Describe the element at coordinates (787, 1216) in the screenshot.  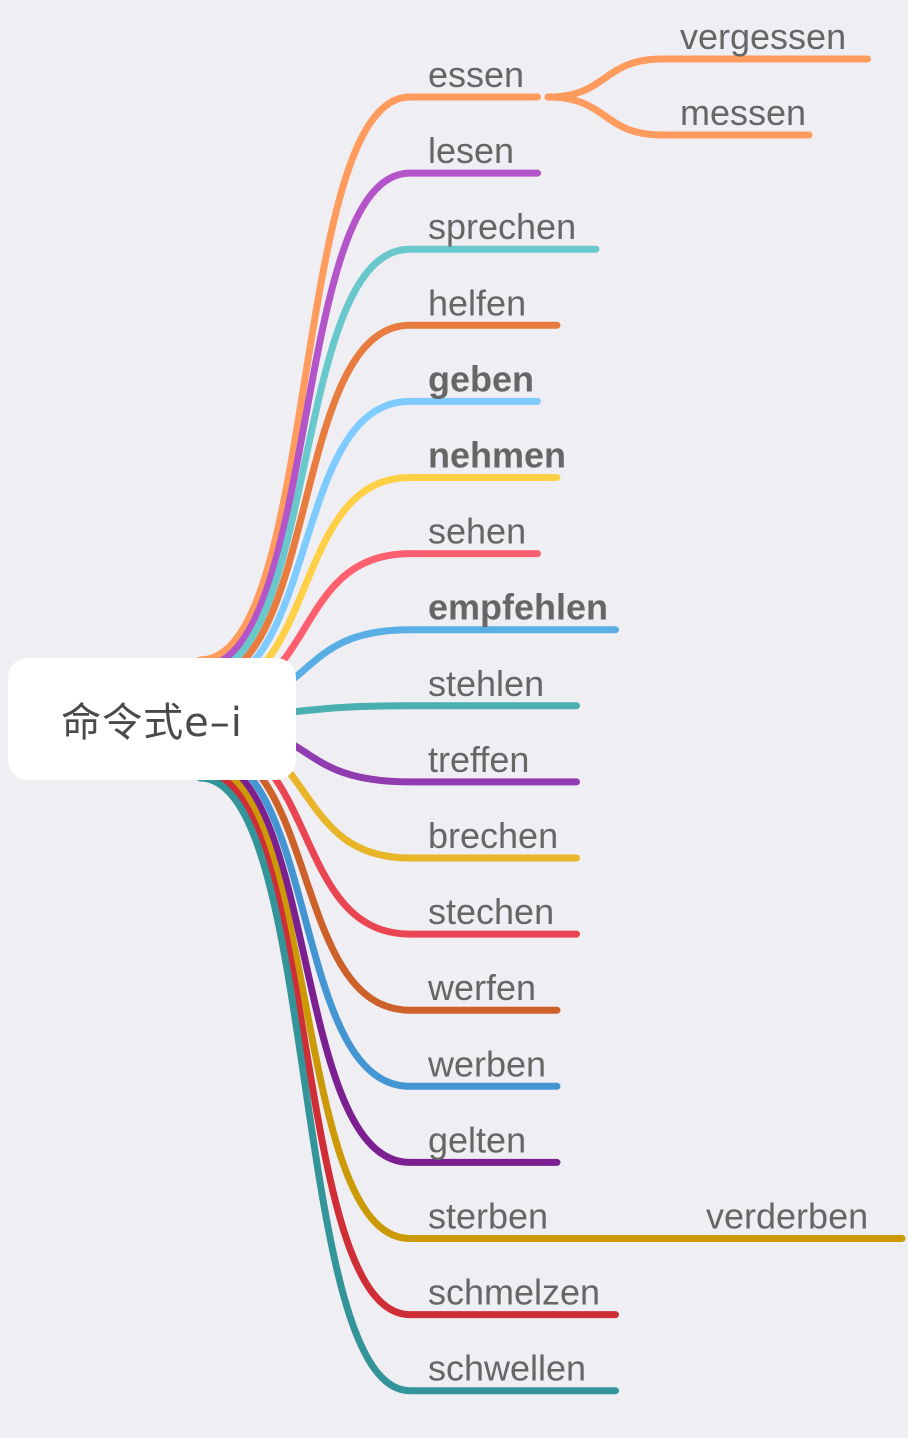
I see `sub-branch-label-verderben: verderben` at that location.